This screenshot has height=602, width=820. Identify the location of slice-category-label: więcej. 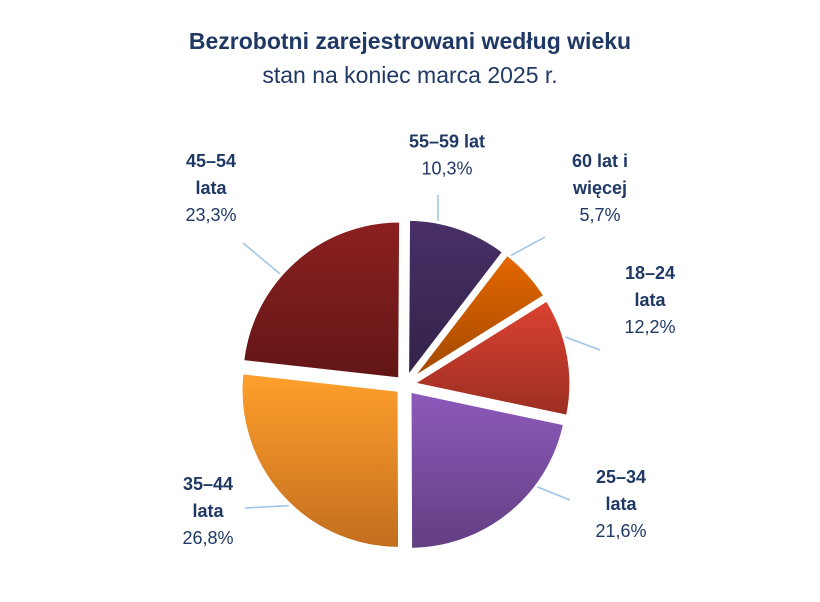
(599, 188).